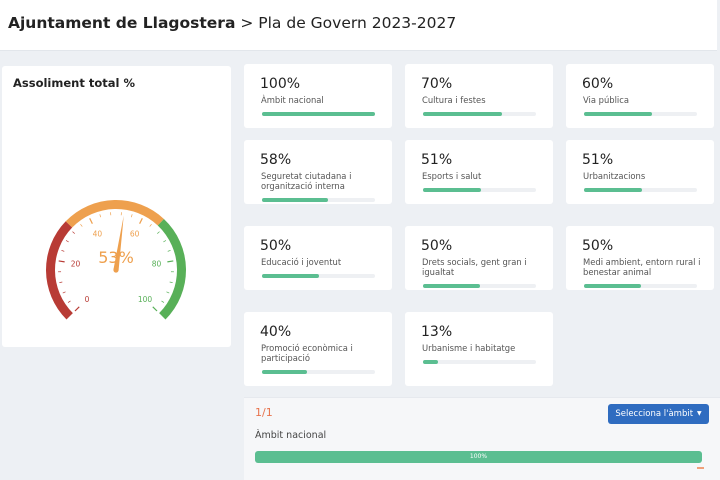 This screenshot has height=480, width=720. I want to click on select-ambit-button: Selecciona l'àmbit ▼, so click(658, 414).